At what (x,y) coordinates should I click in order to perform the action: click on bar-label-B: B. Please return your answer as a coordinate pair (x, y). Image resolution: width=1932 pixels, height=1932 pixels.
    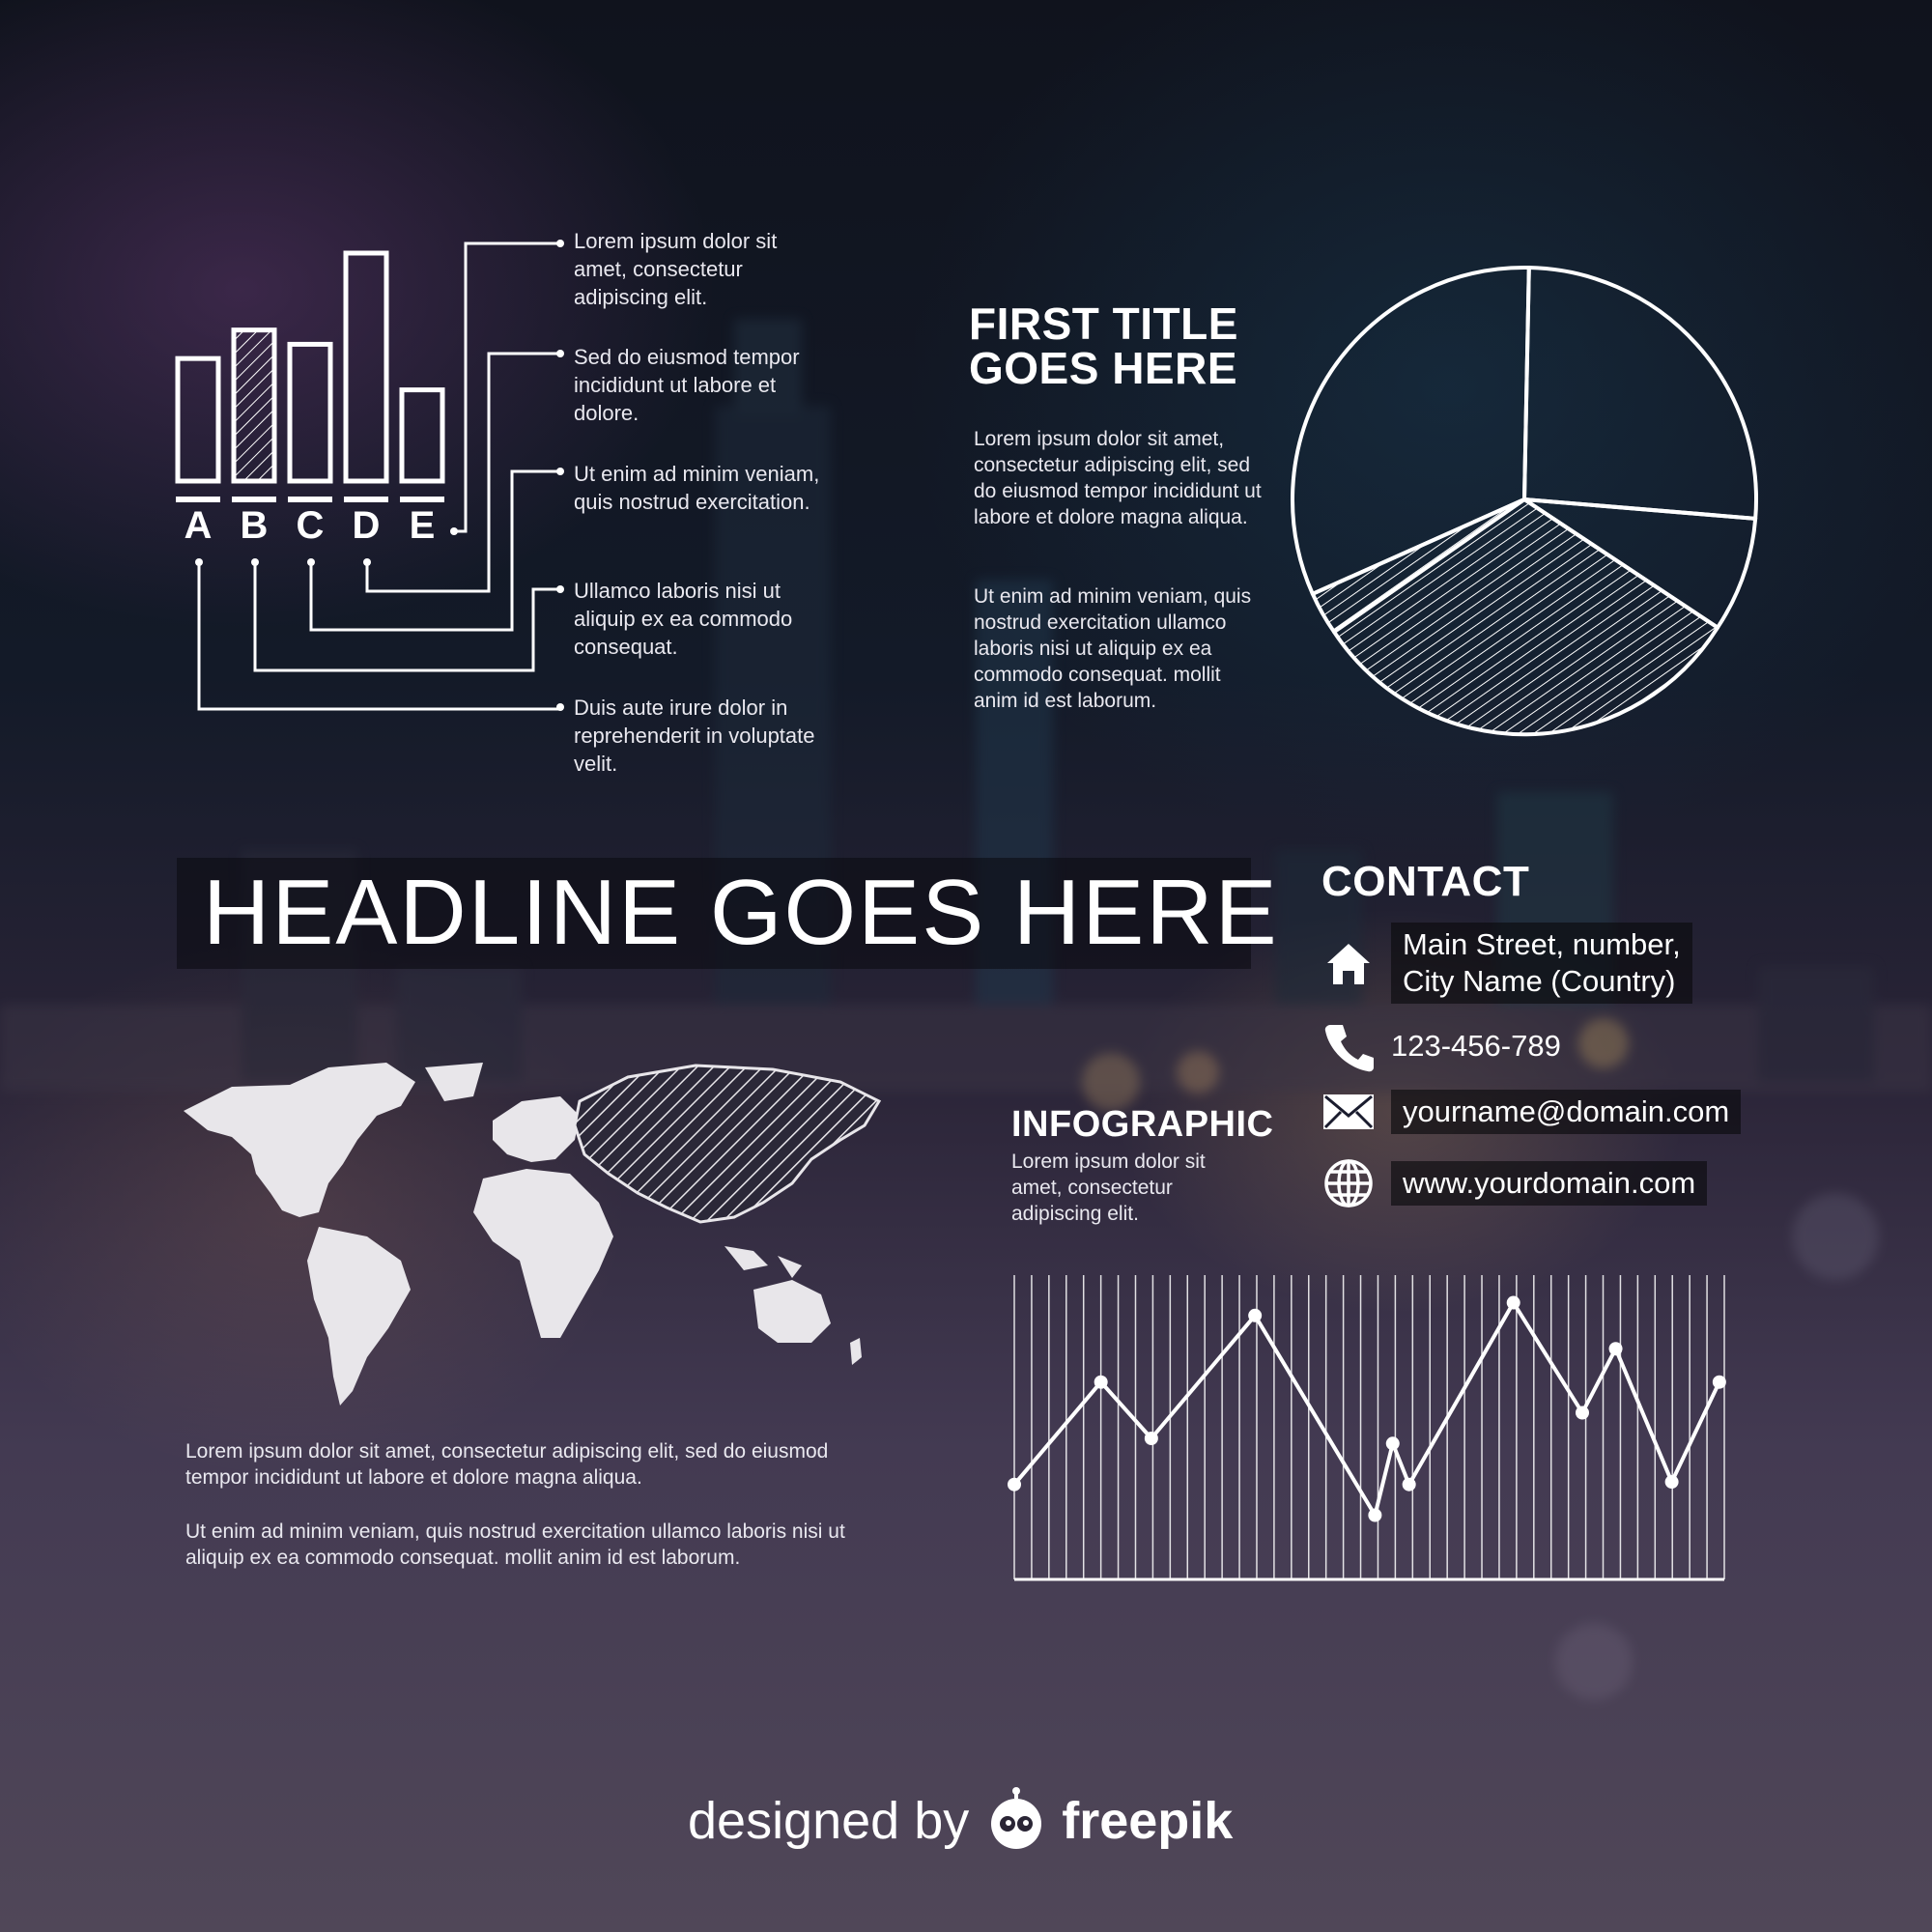
    Looking at the image, I should click on (254, 525).